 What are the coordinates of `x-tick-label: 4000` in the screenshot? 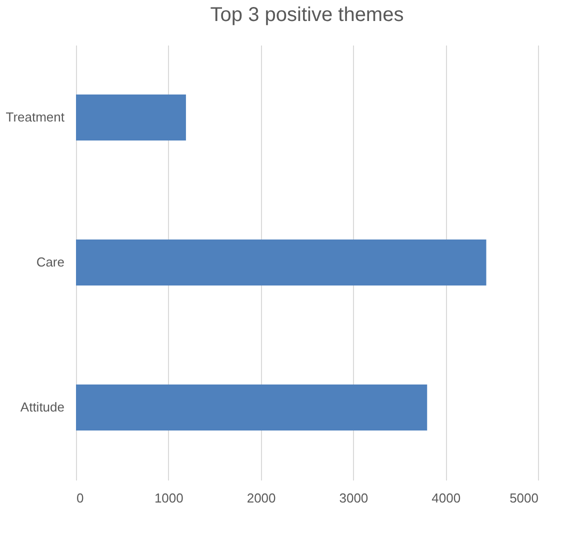 It's located at (446, 498).